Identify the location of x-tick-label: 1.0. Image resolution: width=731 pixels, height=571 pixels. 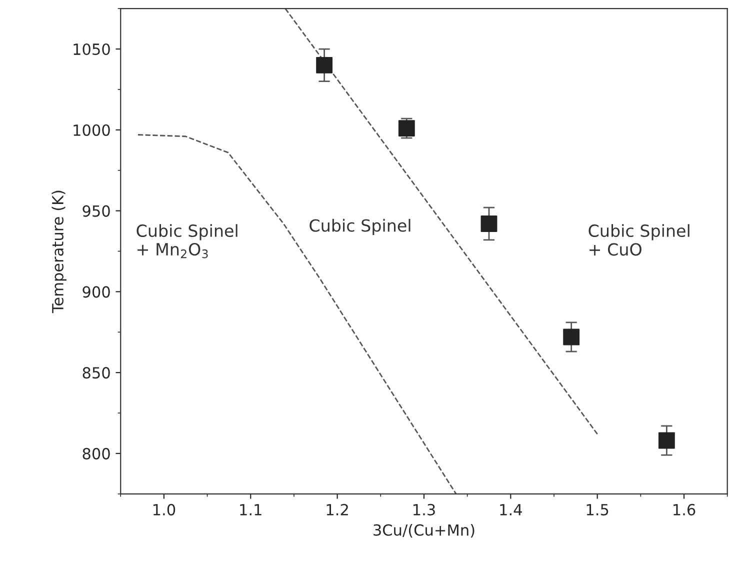
(164, 510).